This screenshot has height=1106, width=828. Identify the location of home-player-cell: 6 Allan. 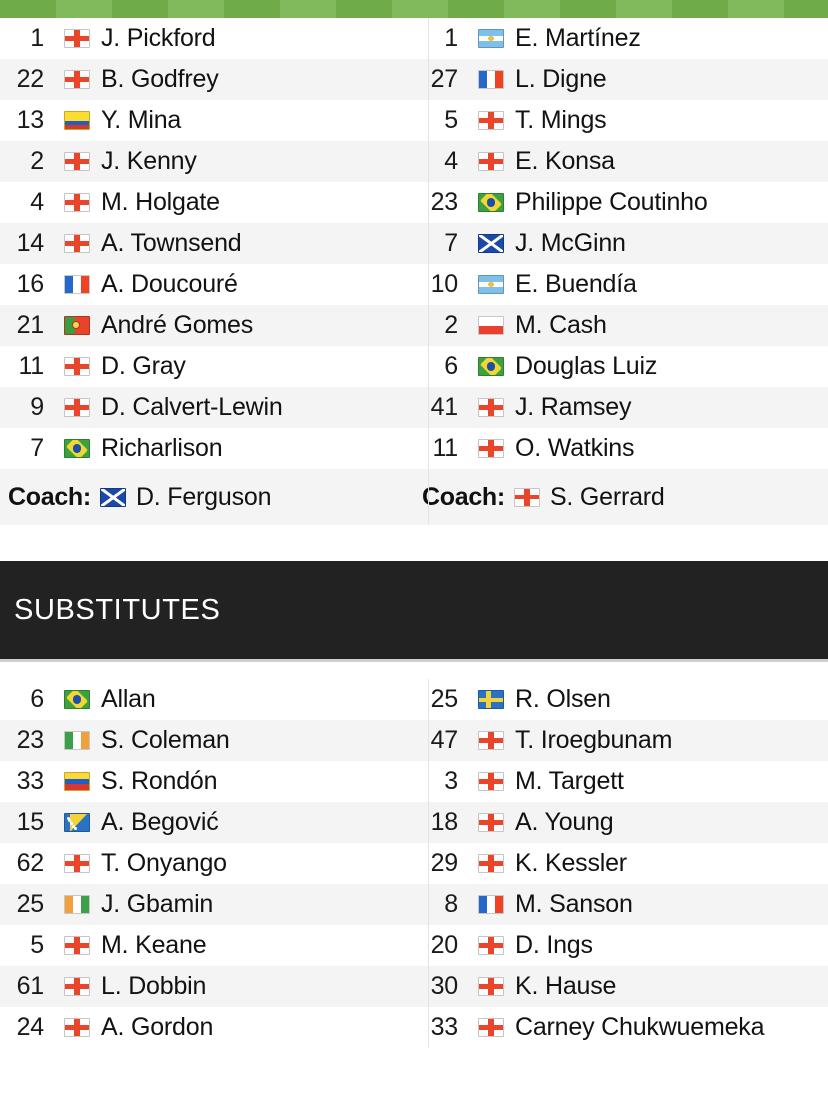
(207, 699).